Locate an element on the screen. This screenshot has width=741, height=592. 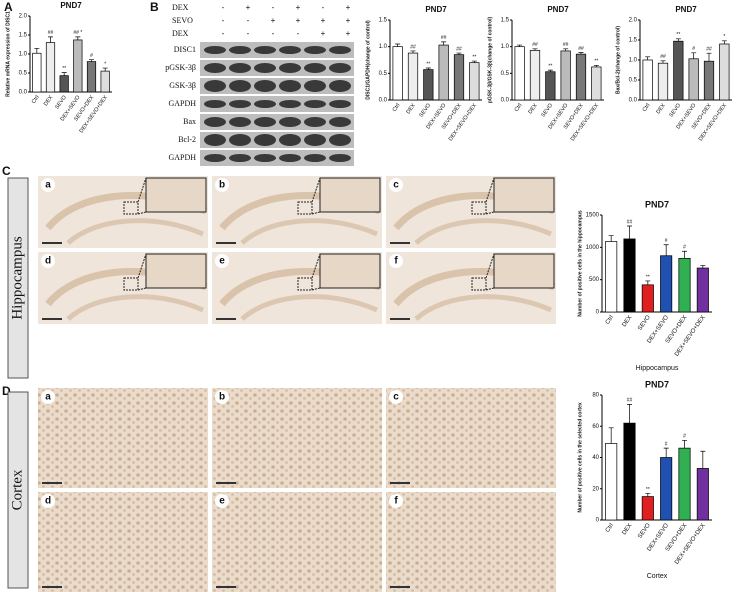
cells is located at coordinates (471, 438).